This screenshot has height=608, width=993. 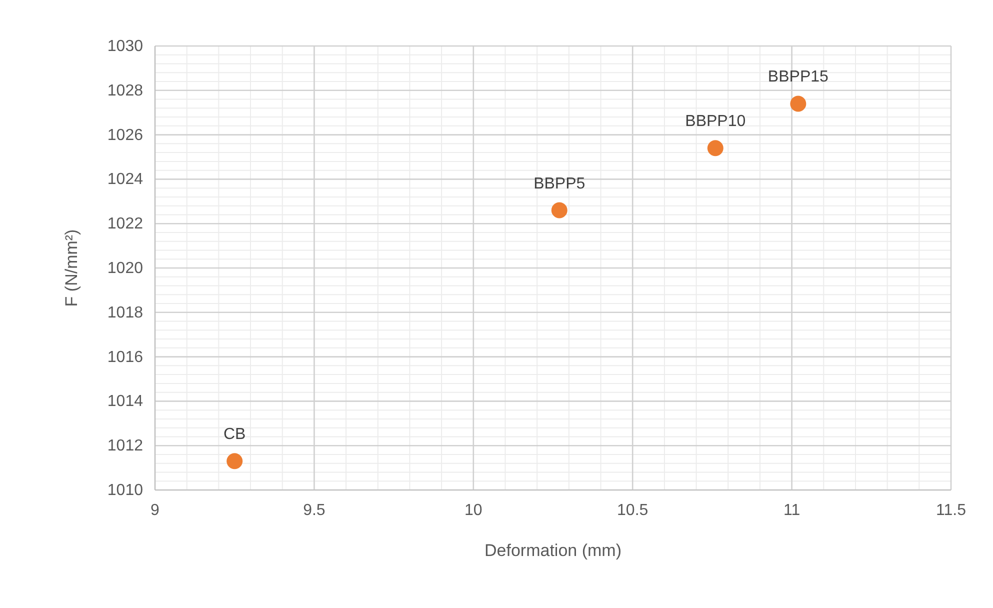 I want to click on y-tick-label: 1030, so click(x=125, y=46).